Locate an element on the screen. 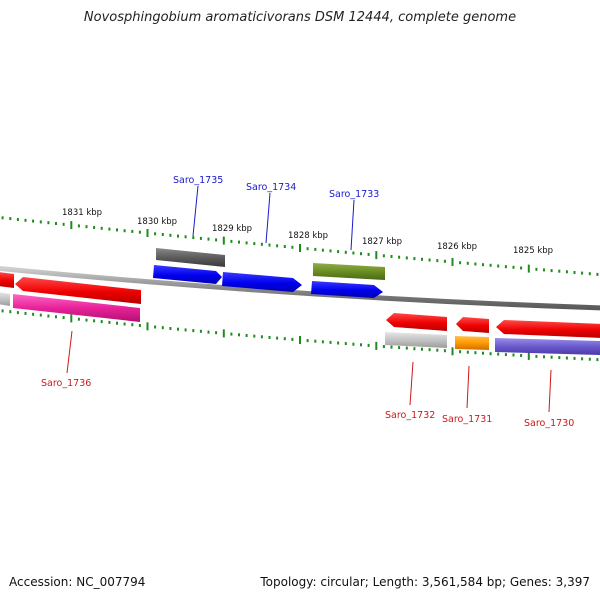  genome-backbone is located at coordinates (300, 288).